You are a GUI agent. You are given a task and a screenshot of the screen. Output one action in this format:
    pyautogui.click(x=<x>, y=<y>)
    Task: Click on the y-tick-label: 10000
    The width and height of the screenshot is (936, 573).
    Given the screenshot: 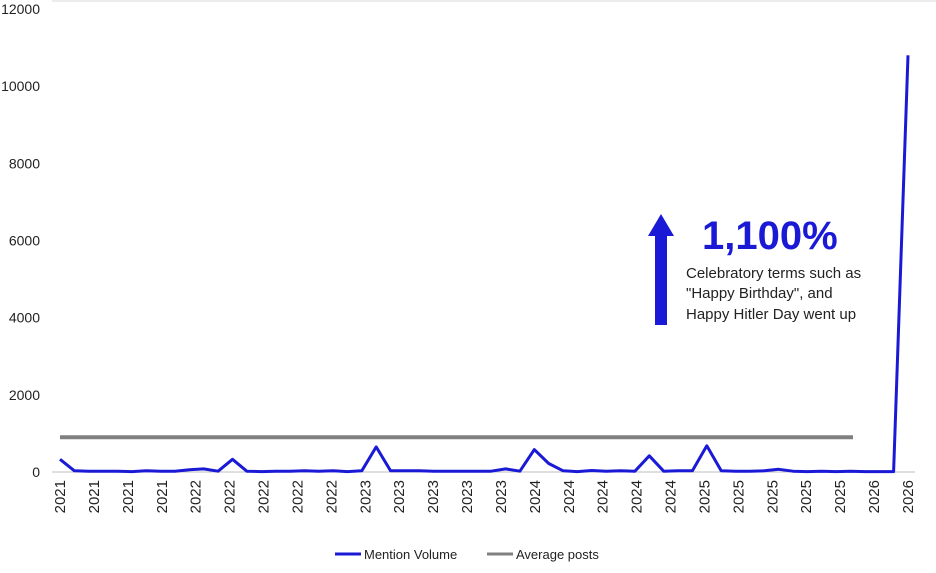 What is the action you would take?
    pyautogui.click(x=20, y=86)
    